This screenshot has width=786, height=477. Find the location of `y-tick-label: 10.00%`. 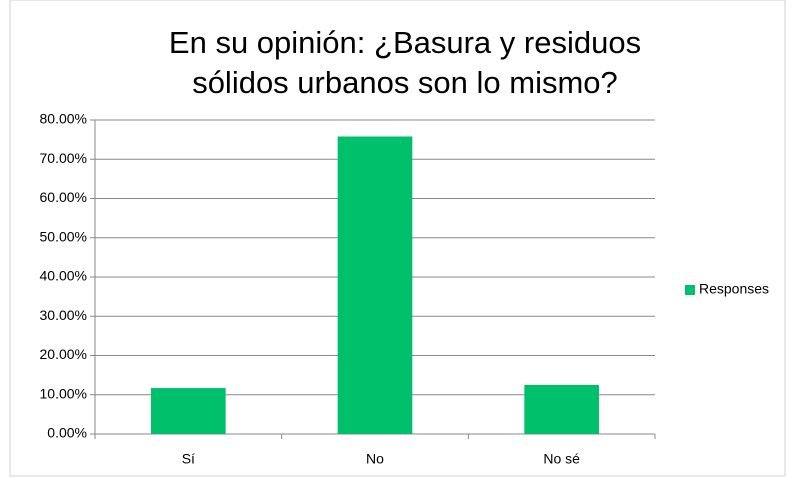

y-tick-label: 10.00% is located at coordinates (63, 393).